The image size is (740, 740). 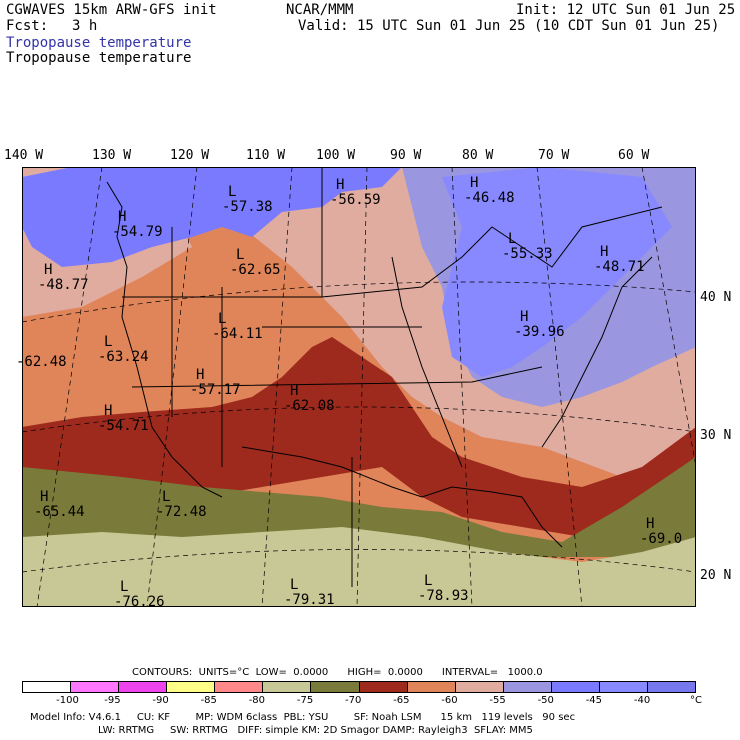 What do you see at coordinates (212, 217) in the screenshot?
I see `temp-band-45-nw` at bounding box center [212, 217].